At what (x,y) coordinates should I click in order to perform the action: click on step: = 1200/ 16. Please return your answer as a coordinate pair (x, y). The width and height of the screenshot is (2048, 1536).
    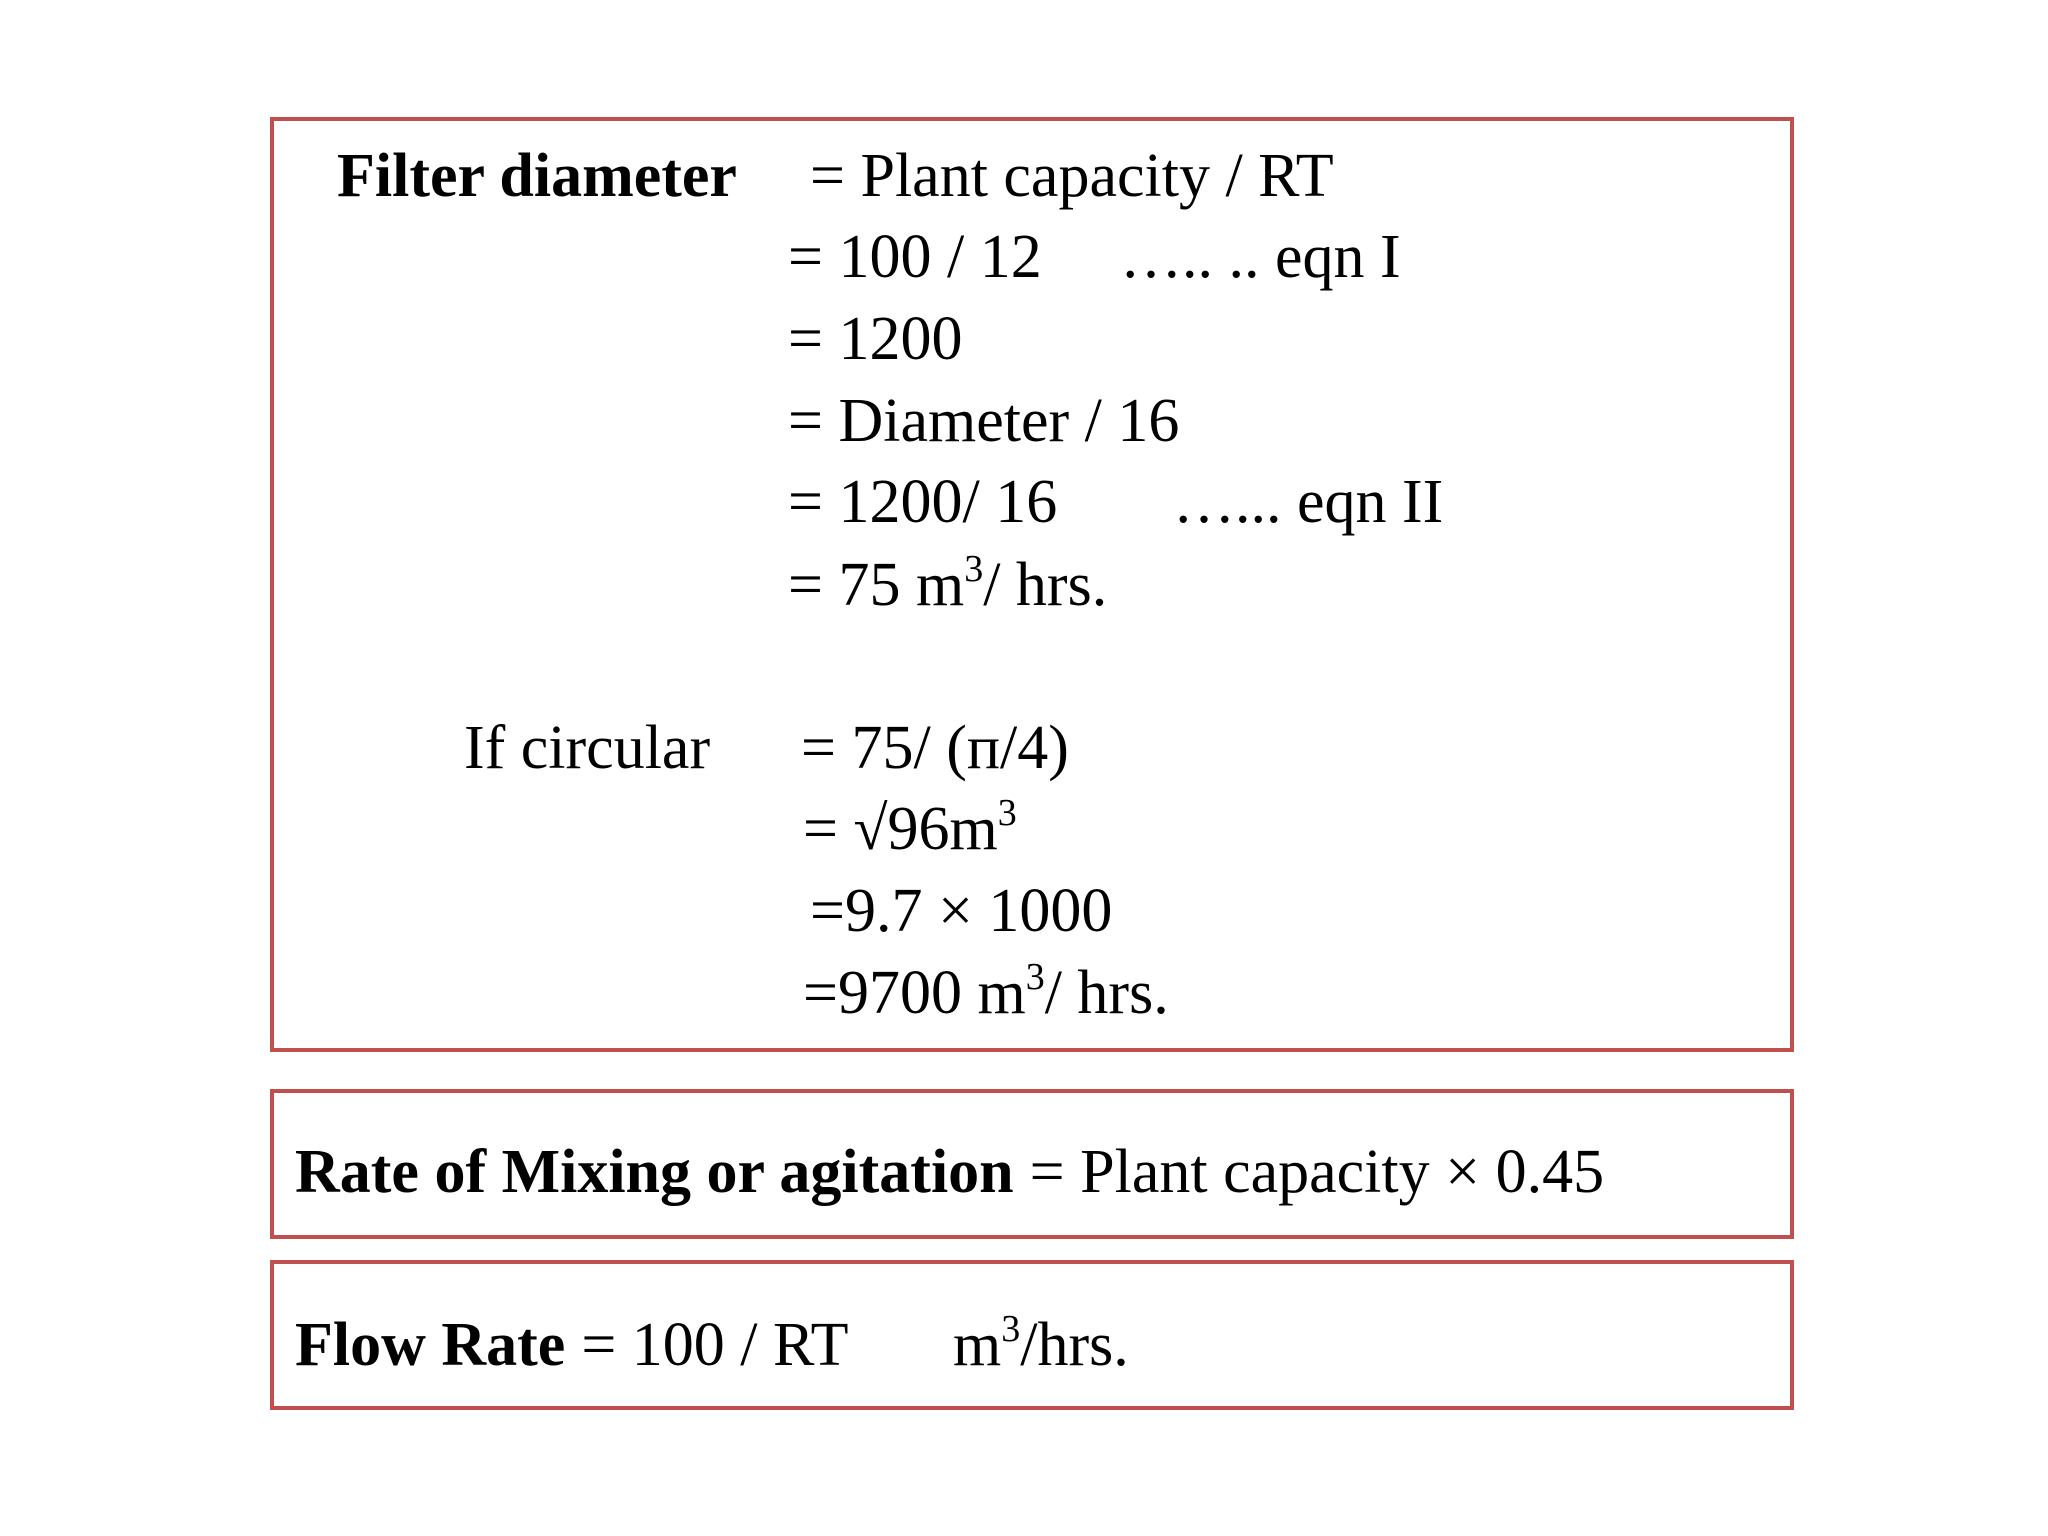
    Looking at the image, I should click on (922, 502).